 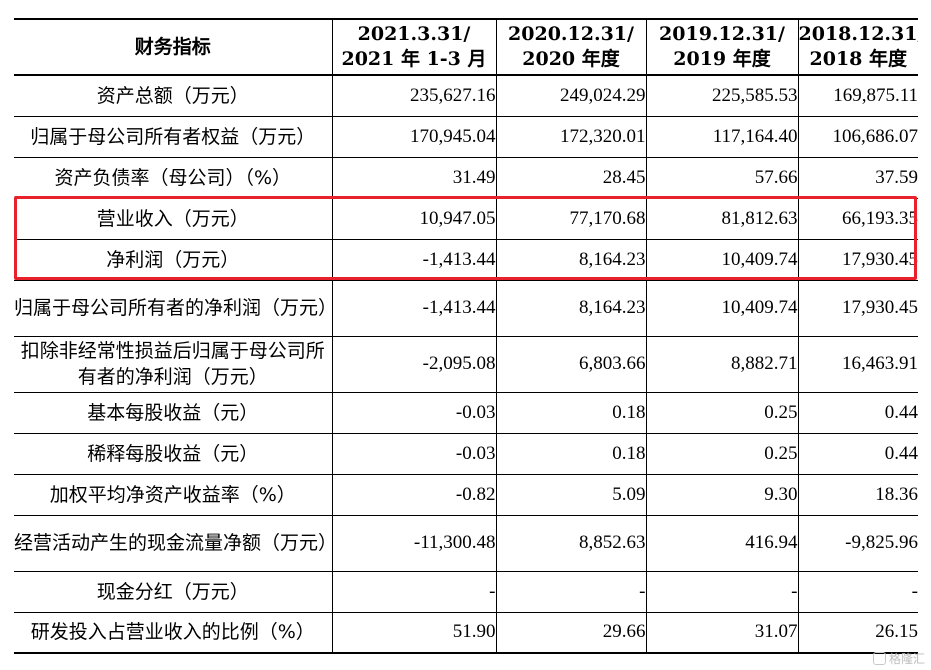 What do you see at coordinates (173, 137) in the screenshot?
I see `row-label: 归属于母公司所有者权益（万元）` at bounding box center [173, 137].